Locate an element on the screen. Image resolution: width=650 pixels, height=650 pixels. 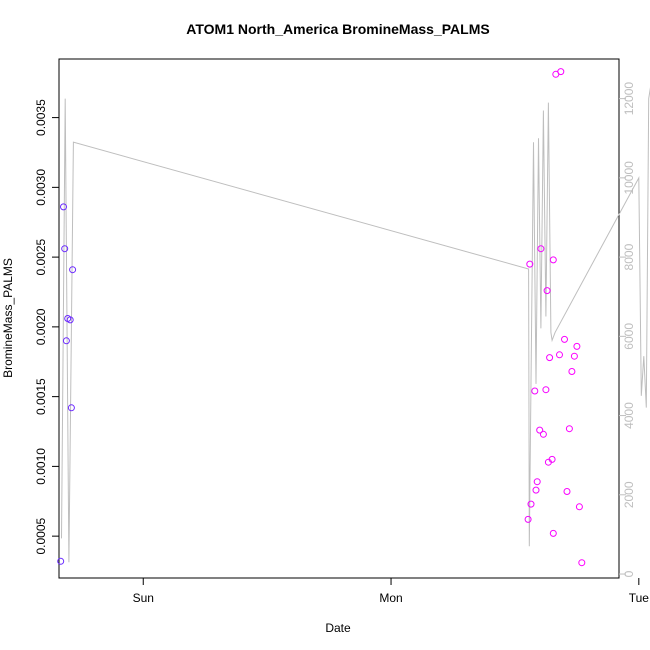
y-tick-label: 0.0025 is located at coordinates (41, 256).